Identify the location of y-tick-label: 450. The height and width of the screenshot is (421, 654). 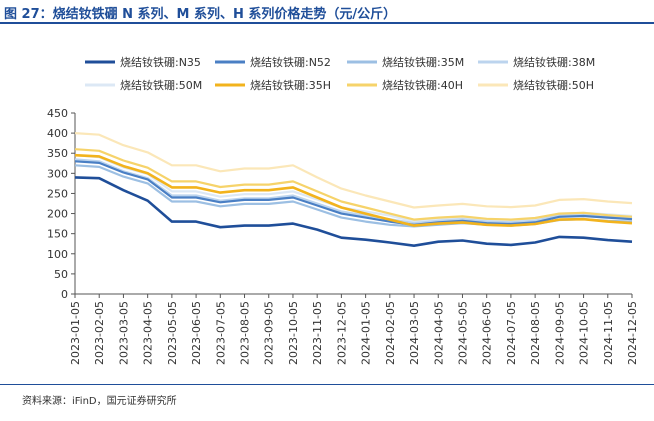
(57, 113).